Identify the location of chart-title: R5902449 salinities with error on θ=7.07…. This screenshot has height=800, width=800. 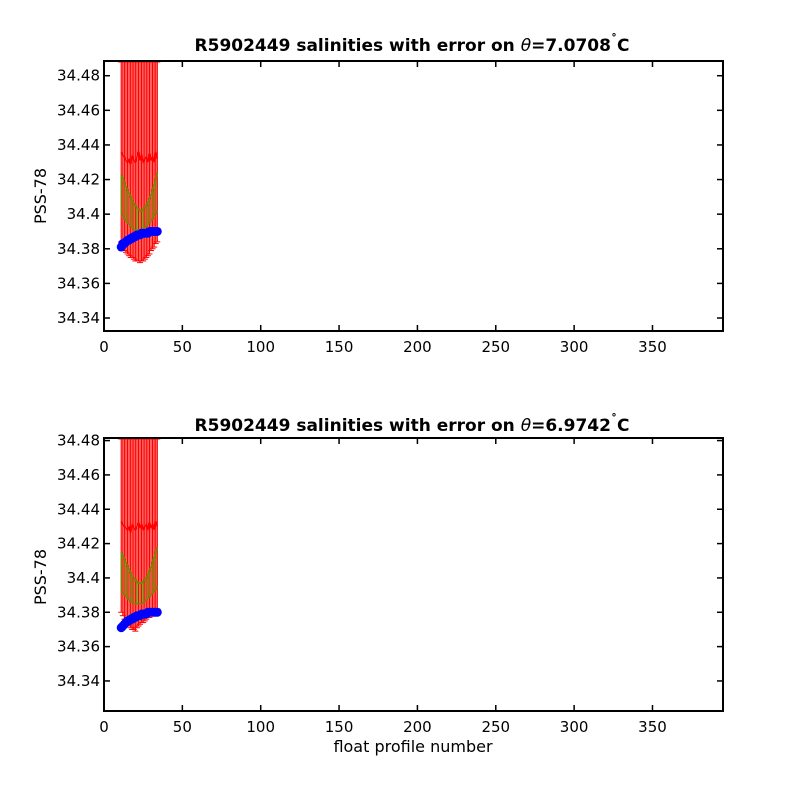
(412, 44).